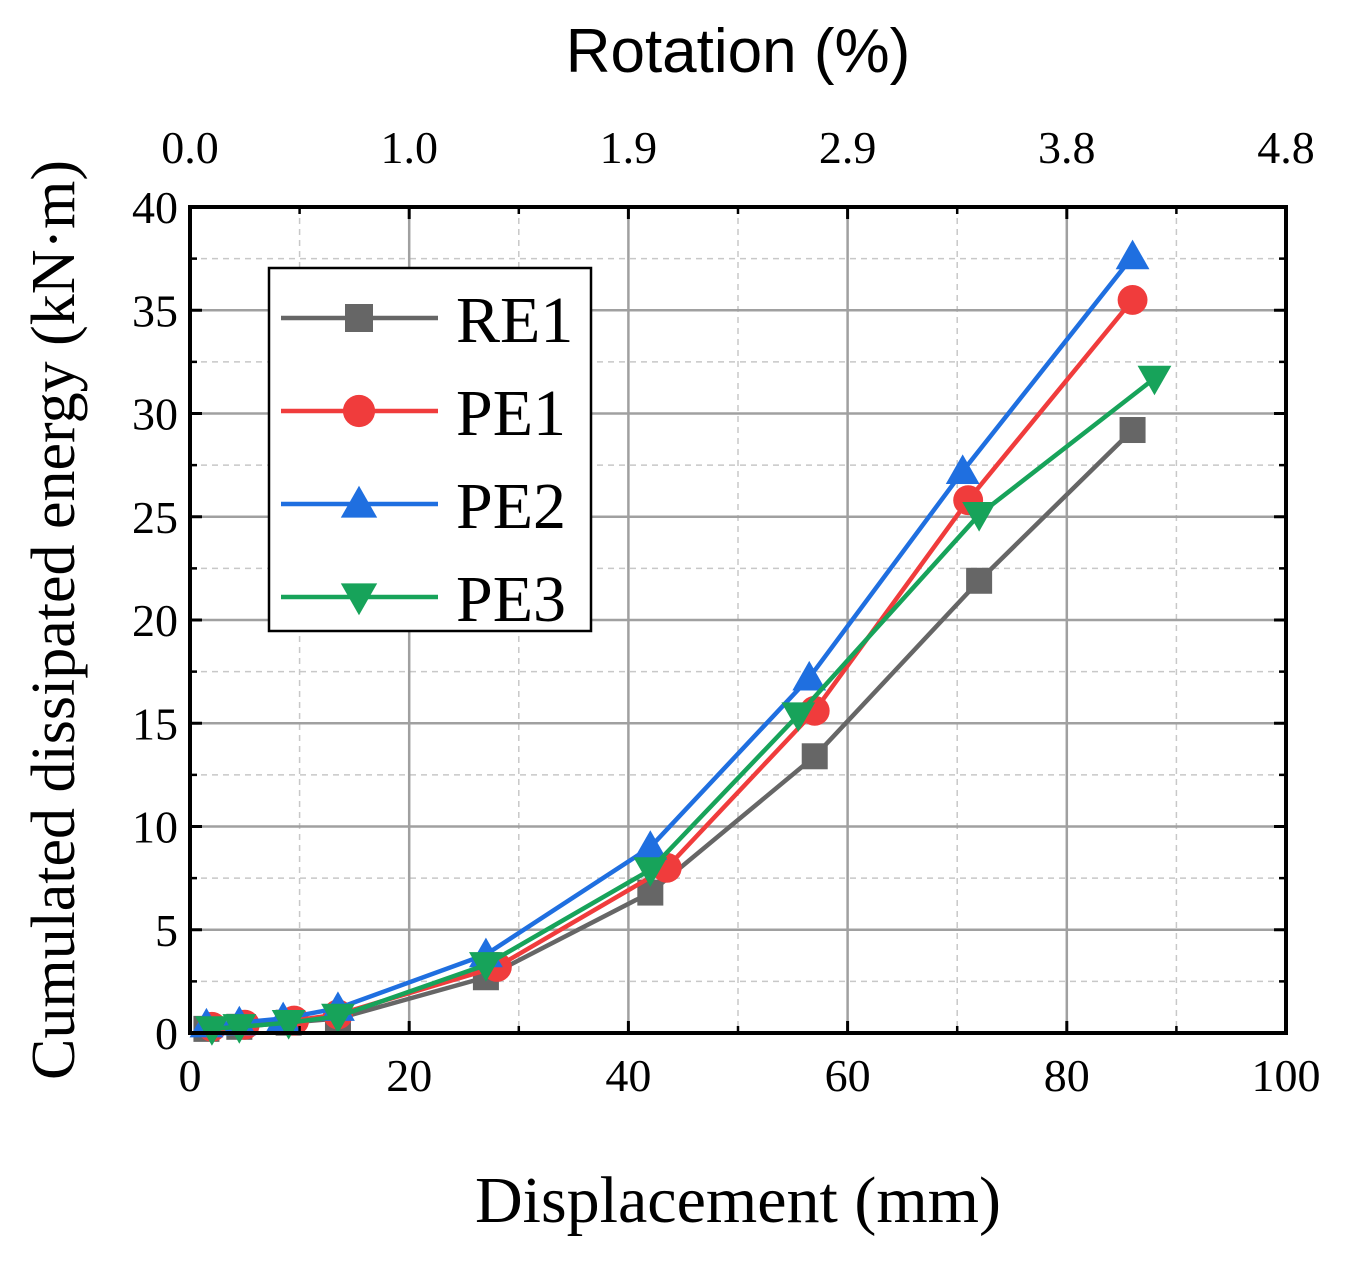 The image size is (1348, 1266). Describe the element at coordinates (190, 147) in the screenshot. I see `x2-tick-label: 0.0` at that location.